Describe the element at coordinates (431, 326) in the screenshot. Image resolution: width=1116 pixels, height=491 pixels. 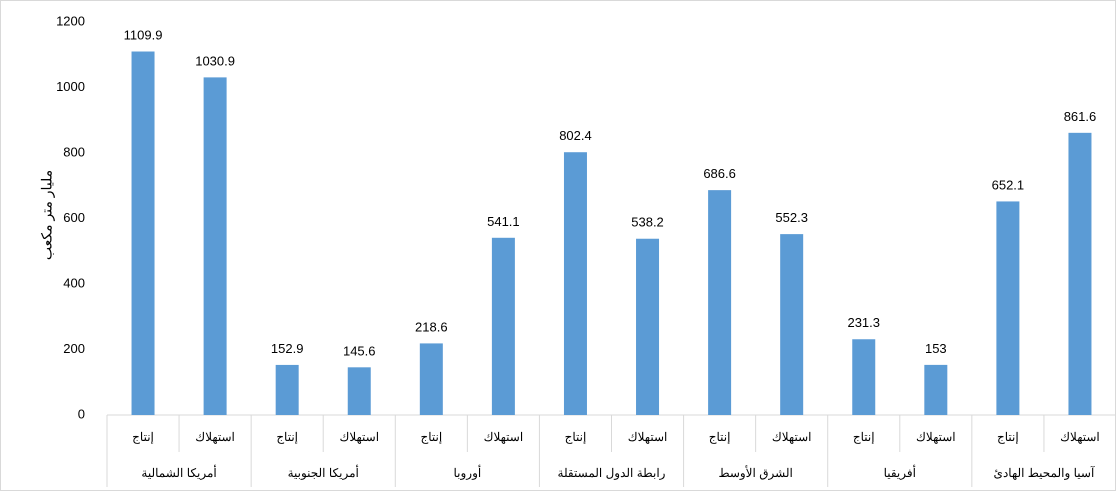
I see `data-label: 218.6` at that location.